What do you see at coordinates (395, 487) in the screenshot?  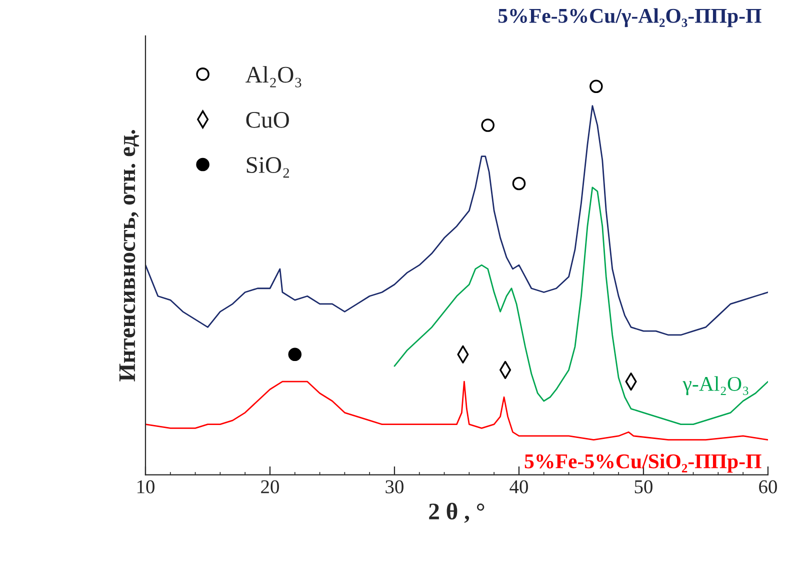 I see `x-tick-label: 30` at bounding box center [395, 487].